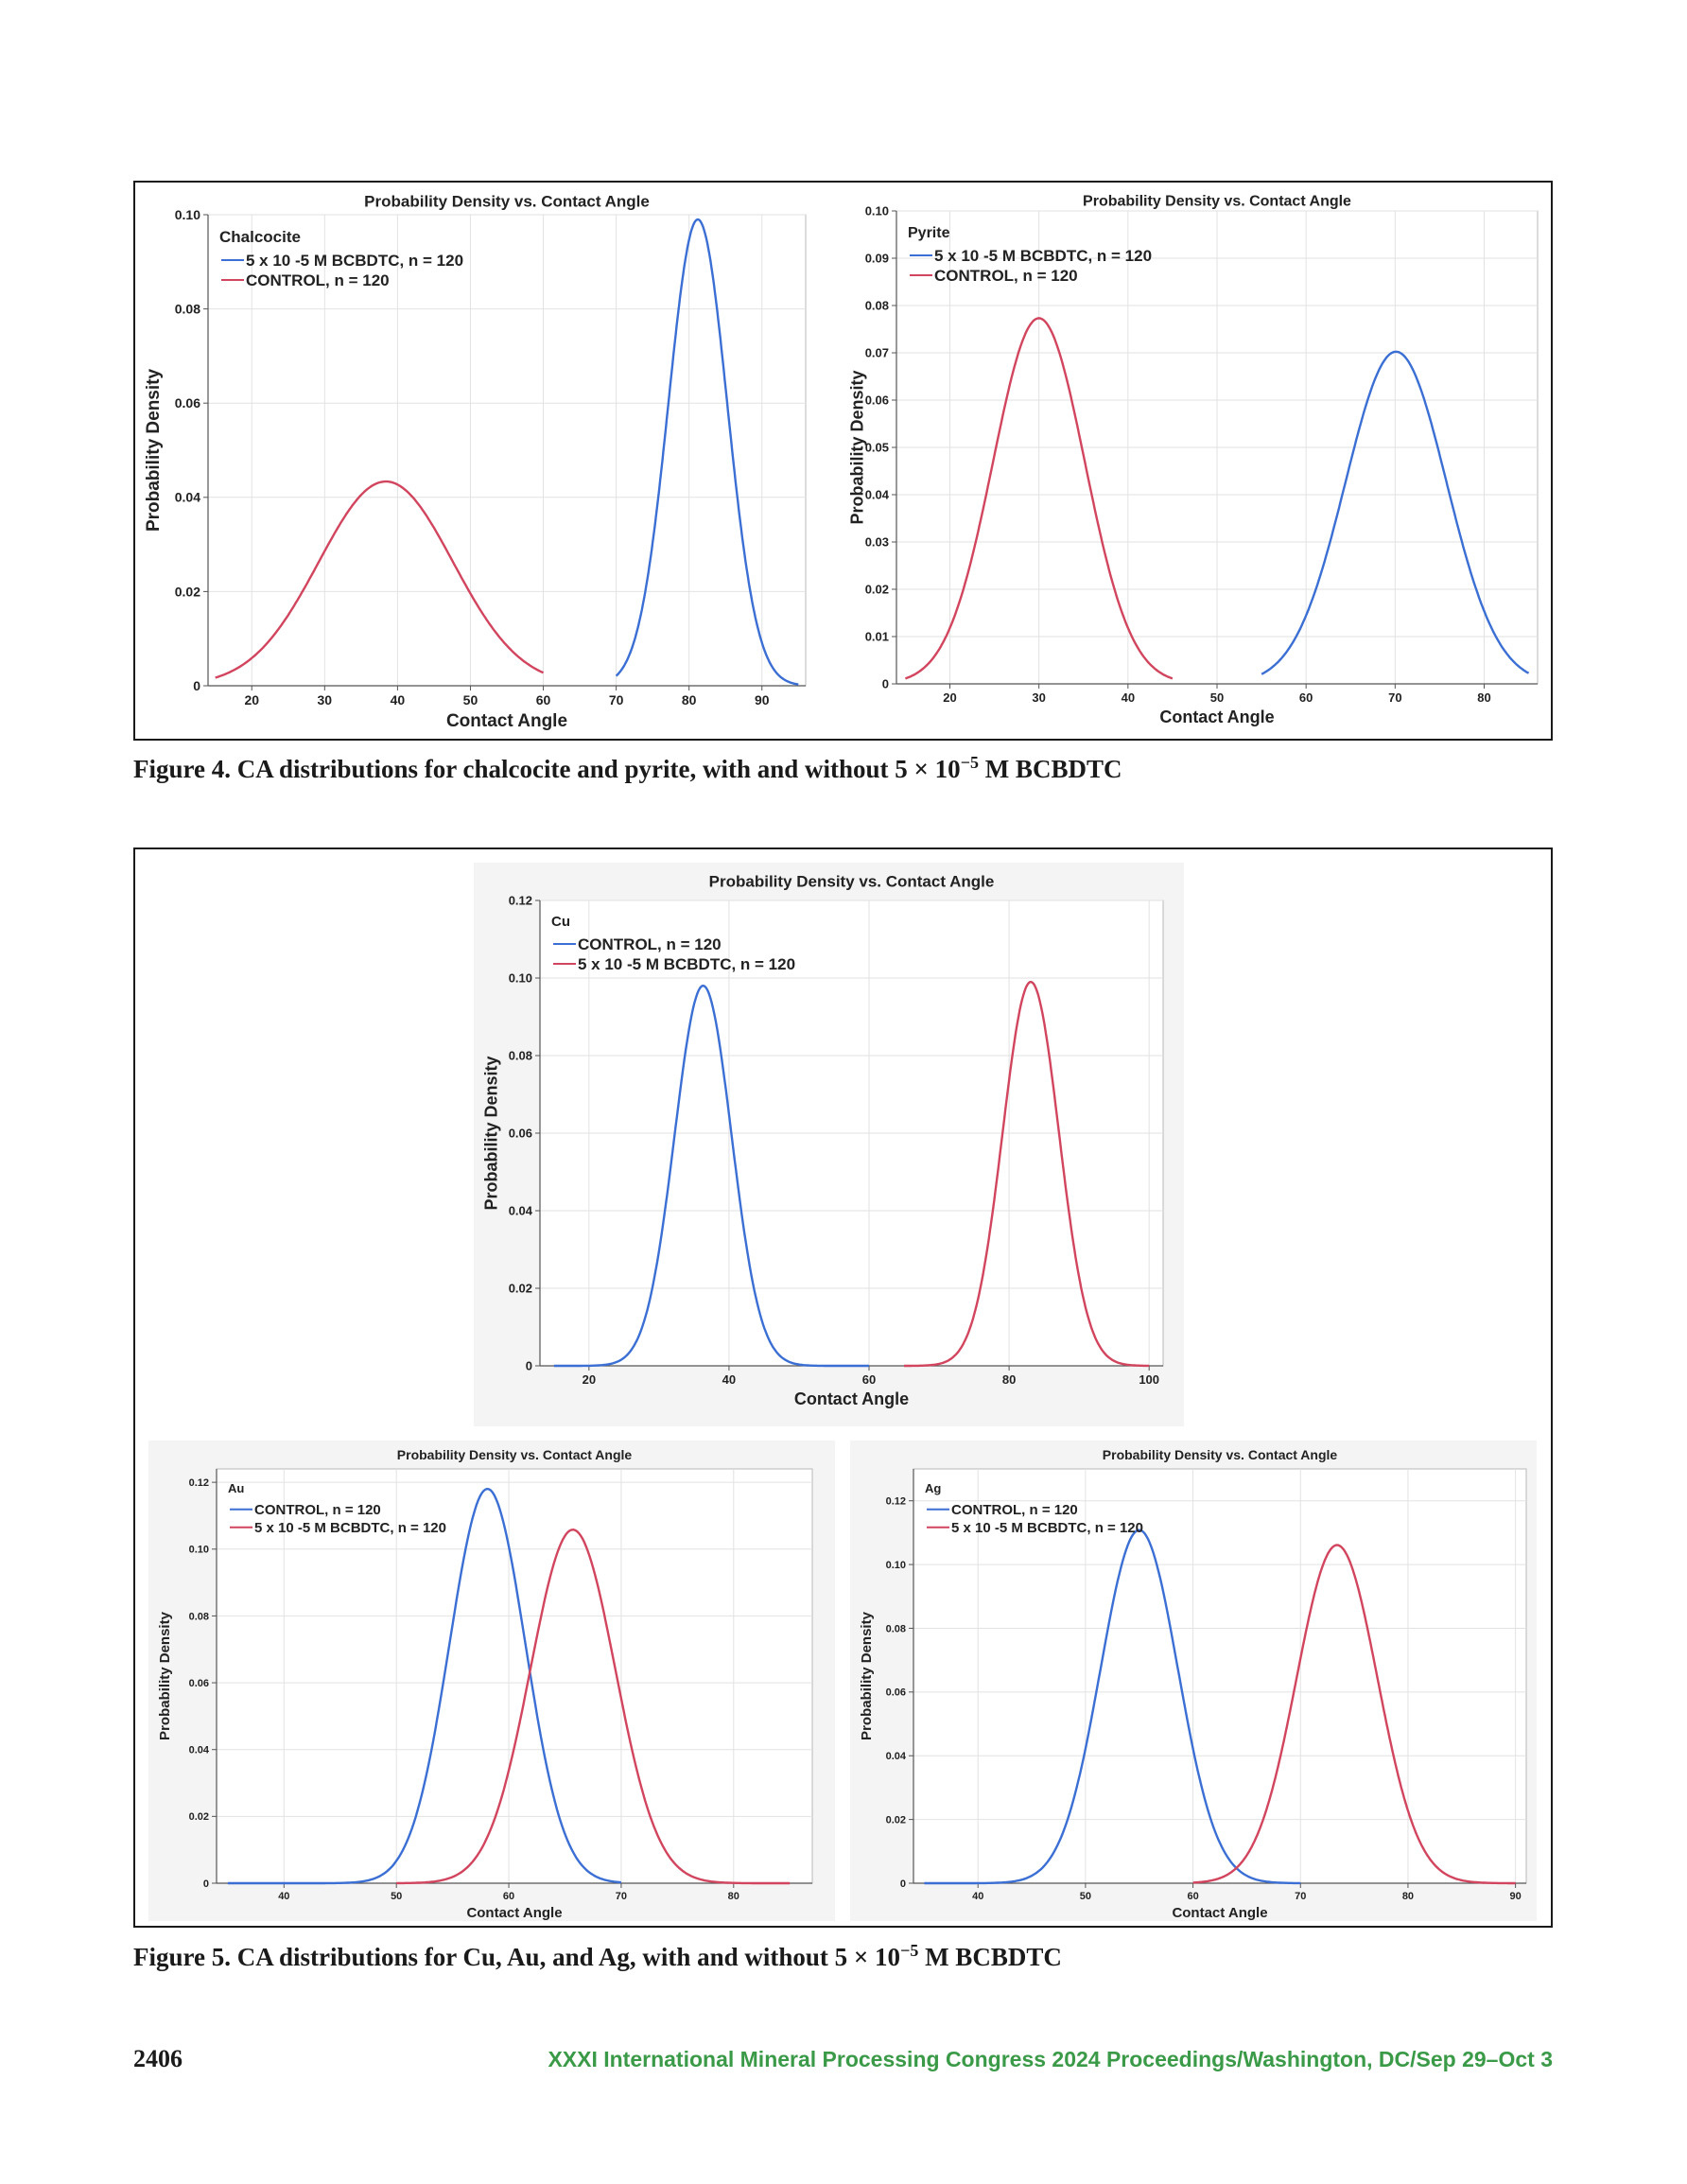 The width and height of the screenshot is (1687, 2184). Describe the element at coordinates (969, 762) in the screenshot. I see `figure-4-caption-exponent: −5` at that location.